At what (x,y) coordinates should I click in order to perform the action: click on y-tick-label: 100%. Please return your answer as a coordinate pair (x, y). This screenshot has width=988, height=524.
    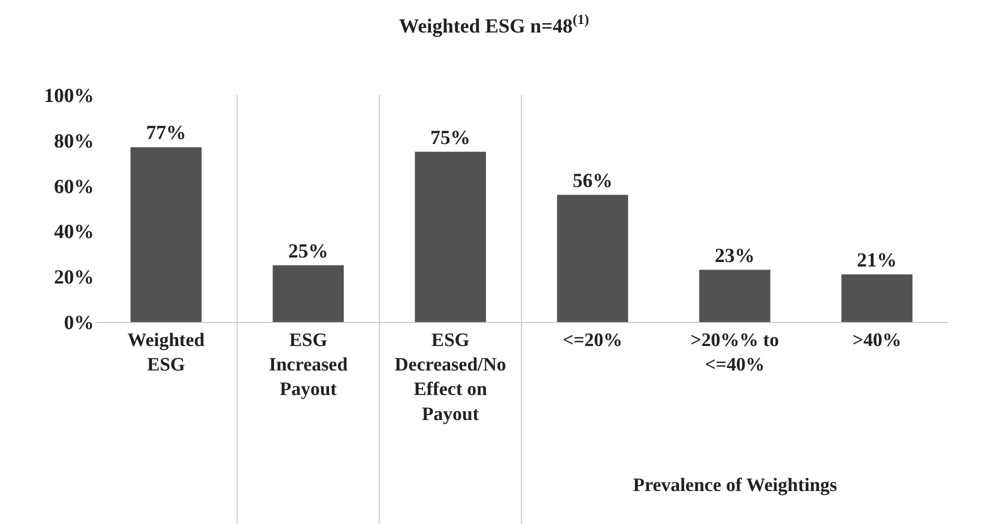
    Looking at the image, I should click on (69, 96).